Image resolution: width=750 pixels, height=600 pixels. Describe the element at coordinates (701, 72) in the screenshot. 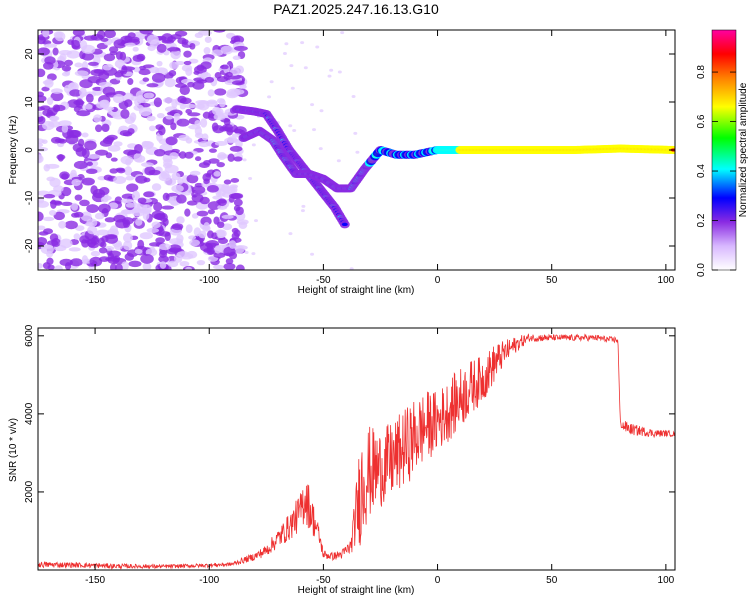

I see `colorbar-tick-label: 0.8` at that location.